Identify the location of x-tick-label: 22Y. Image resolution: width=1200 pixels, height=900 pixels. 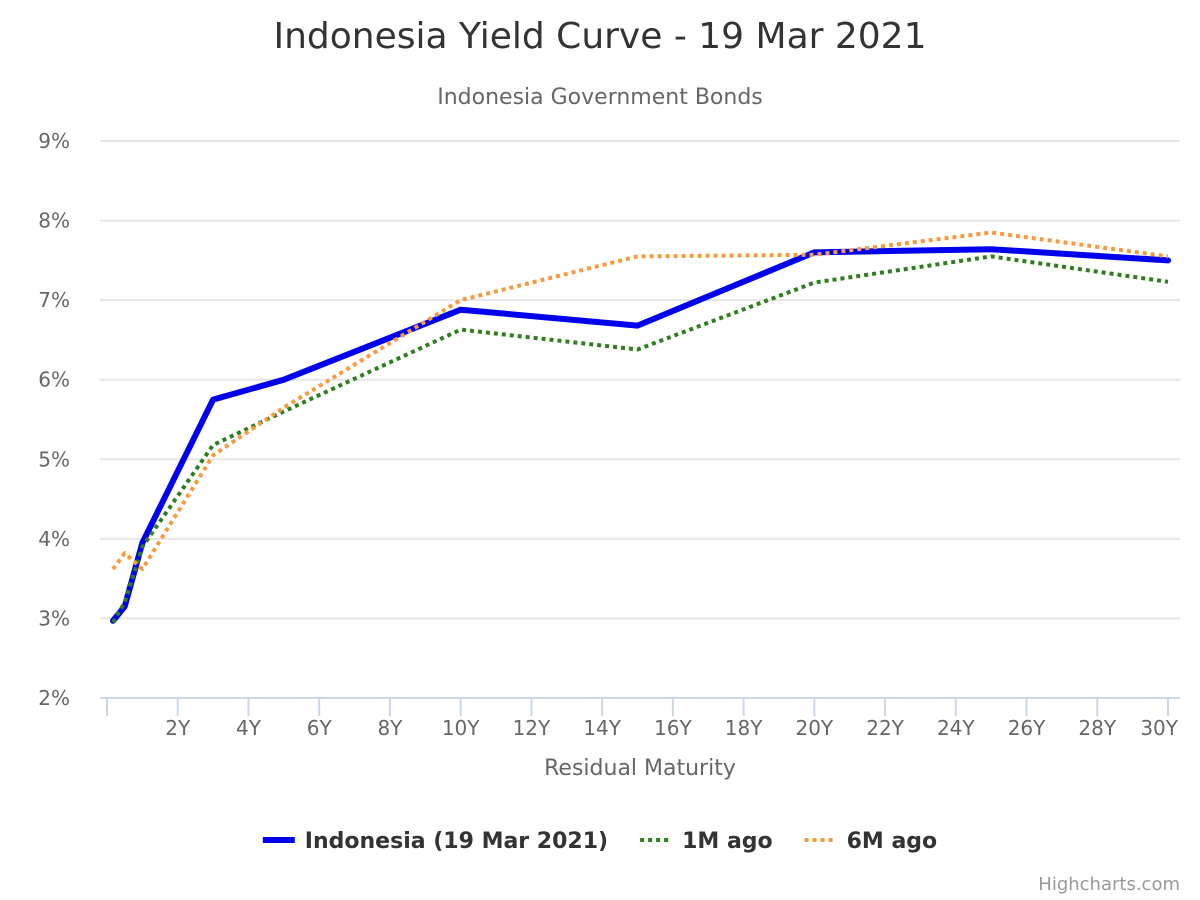
(885, 728).